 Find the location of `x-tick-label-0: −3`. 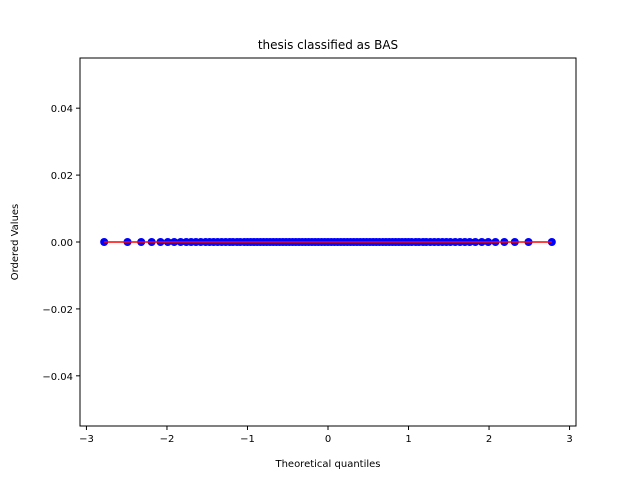

x-tick-label-0: −3 is located at coordinates (86, 439).